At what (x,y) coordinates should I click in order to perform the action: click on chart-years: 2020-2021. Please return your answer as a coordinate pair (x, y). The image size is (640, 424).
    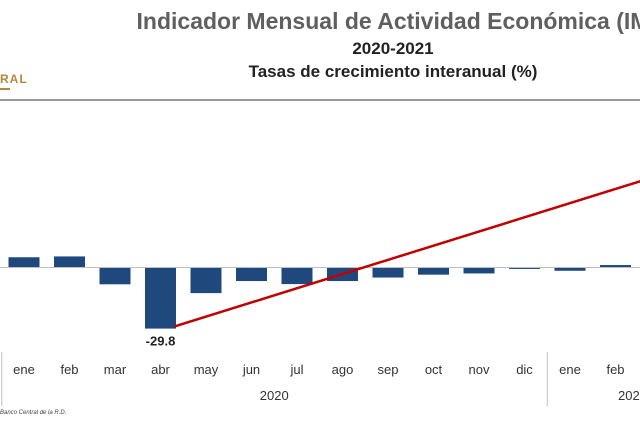
    Looking at the image, I should click on (393, 48).